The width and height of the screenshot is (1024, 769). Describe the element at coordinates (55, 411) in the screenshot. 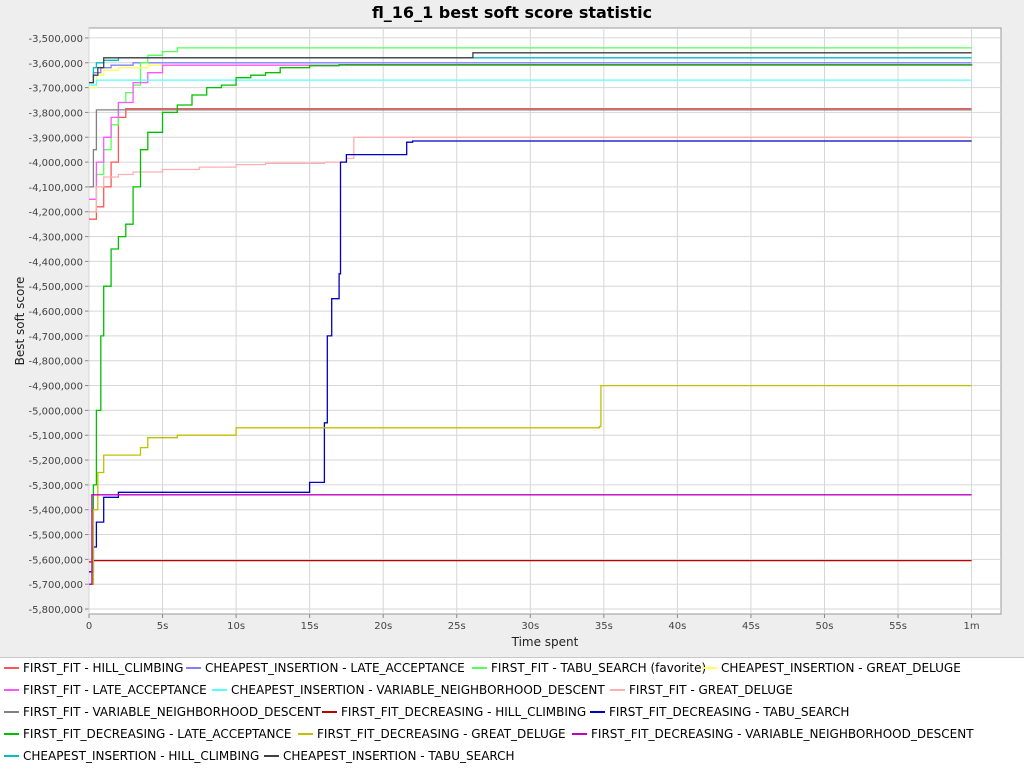

I see `y-tick-label: -5,000,000` at that location.